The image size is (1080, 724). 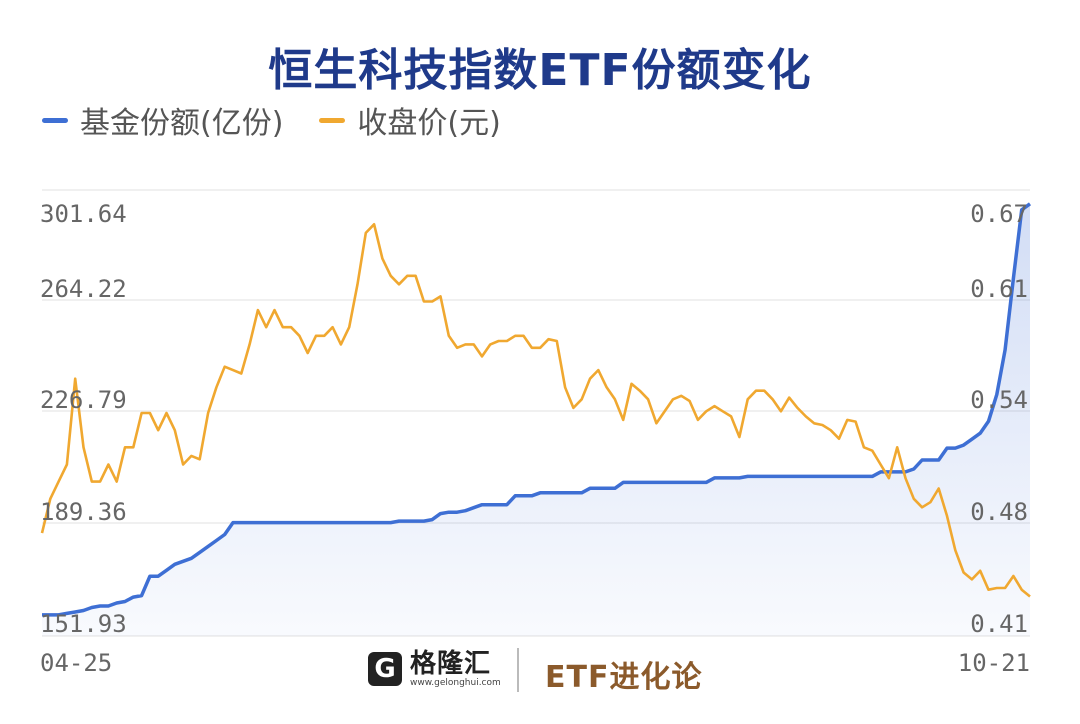 I want to click on legend-item-fund-shares: 基金份额(亿份), so click(x=162, y=120).